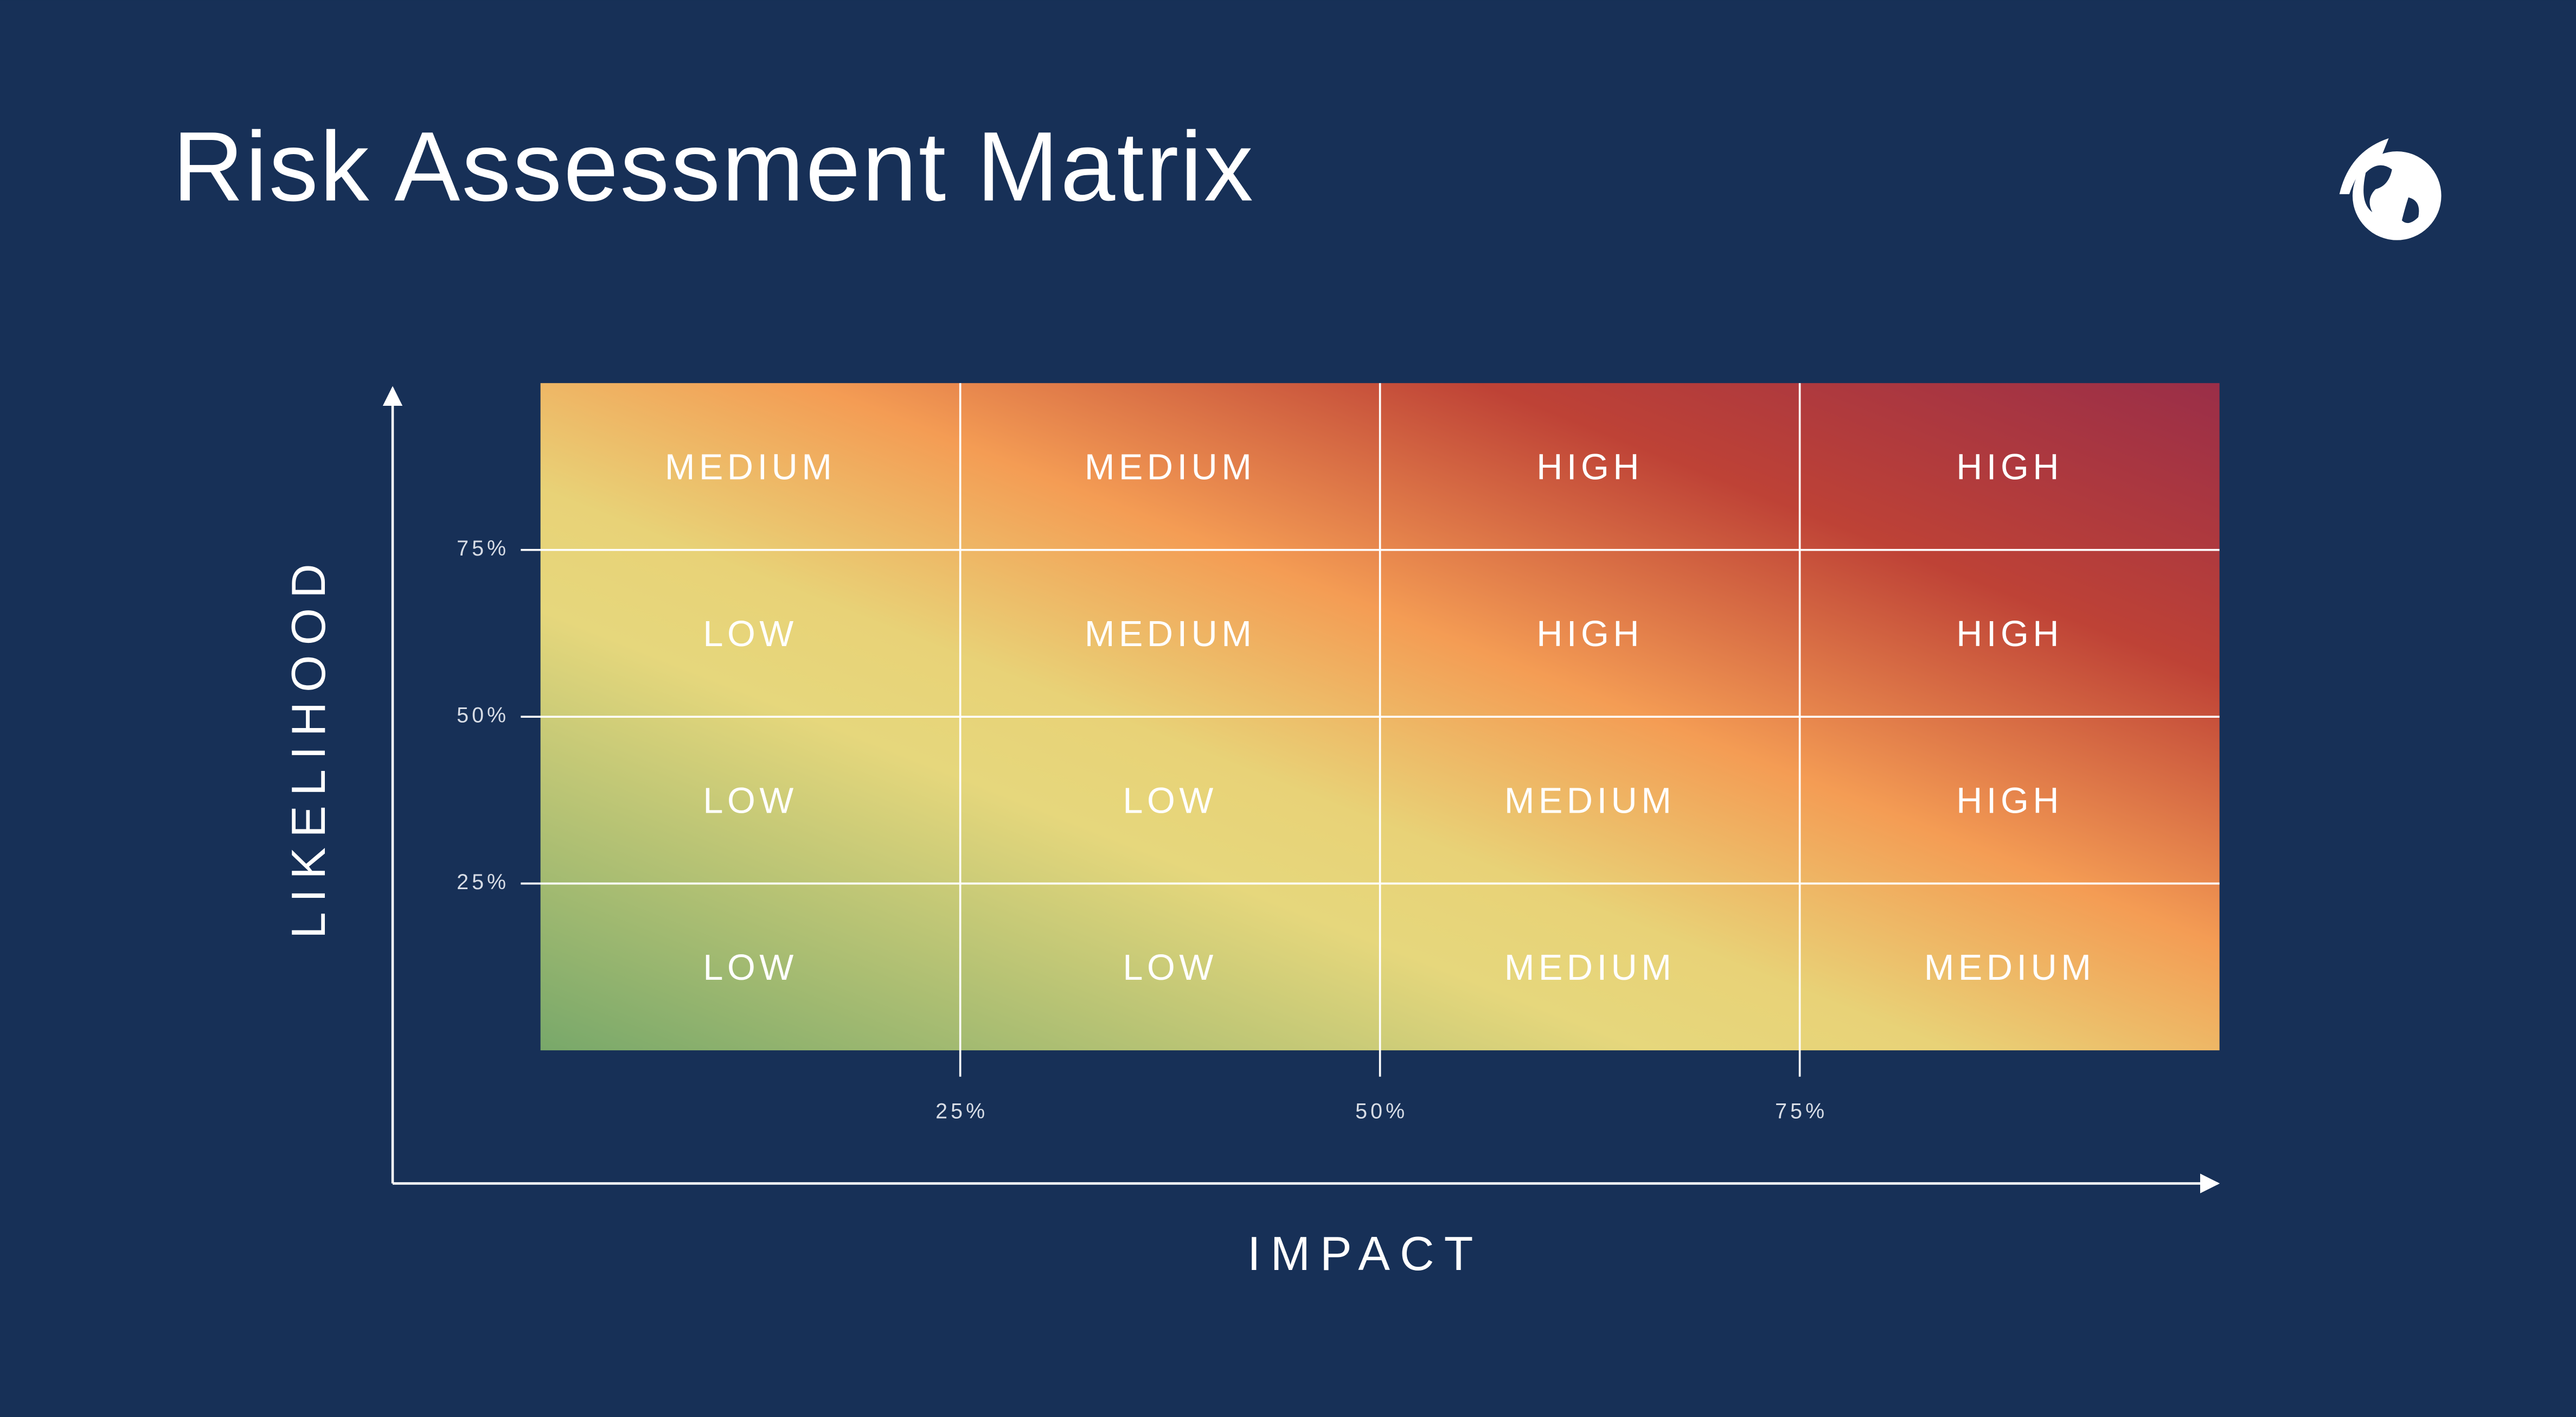 The image size is (2576, 1417). I want to click on x-tick-label: 50%, so click(1381, 1112).